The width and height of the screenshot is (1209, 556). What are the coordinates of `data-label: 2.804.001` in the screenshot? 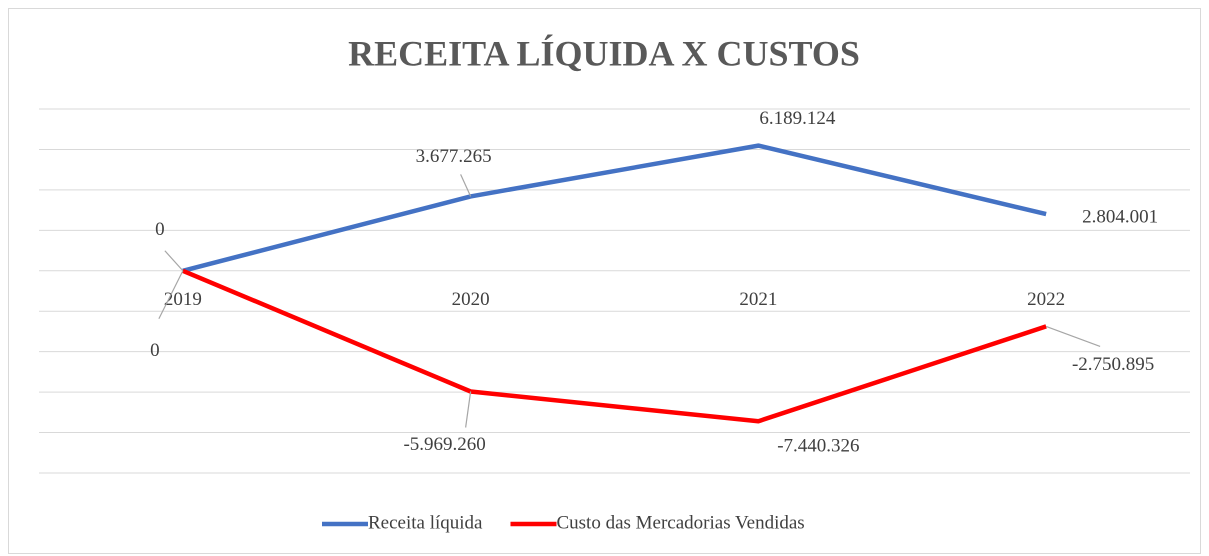 It's located at (1120, 216).